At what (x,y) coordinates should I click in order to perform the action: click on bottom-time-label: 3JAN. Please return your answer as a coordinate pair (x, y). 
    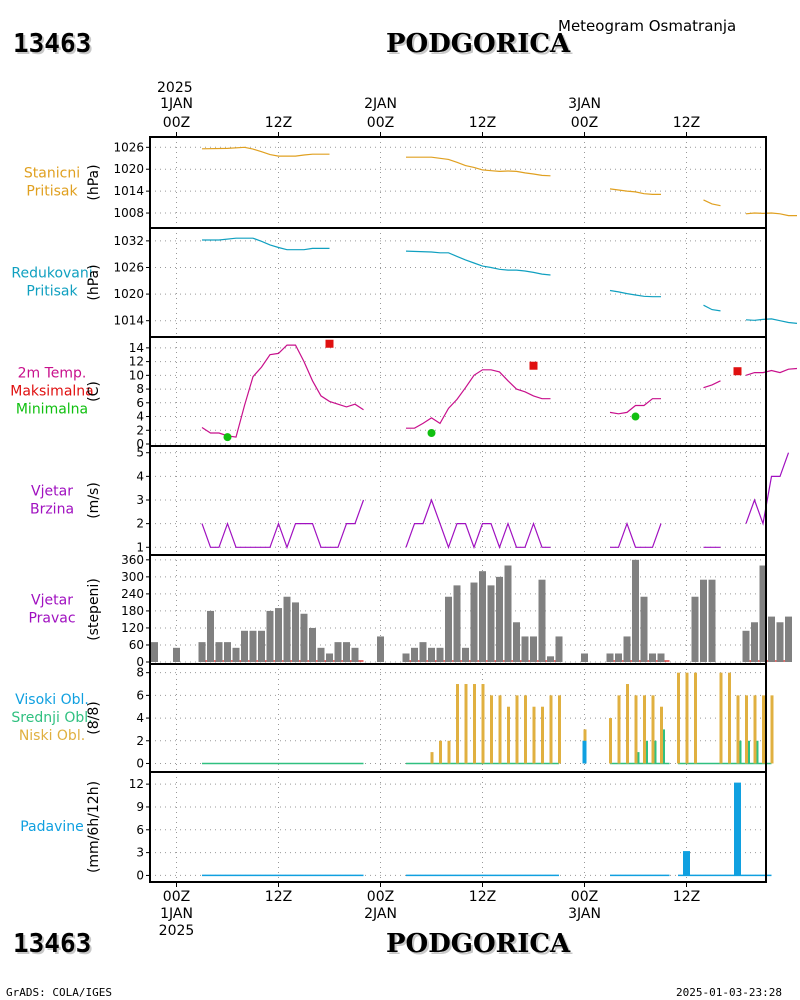
    Looking at the image, I should click on (584, 914).